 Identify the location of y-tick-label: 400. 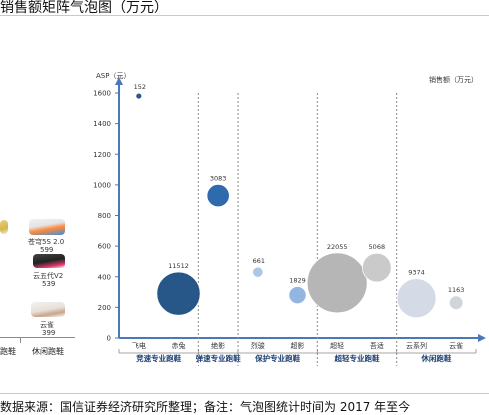
(104, 277).